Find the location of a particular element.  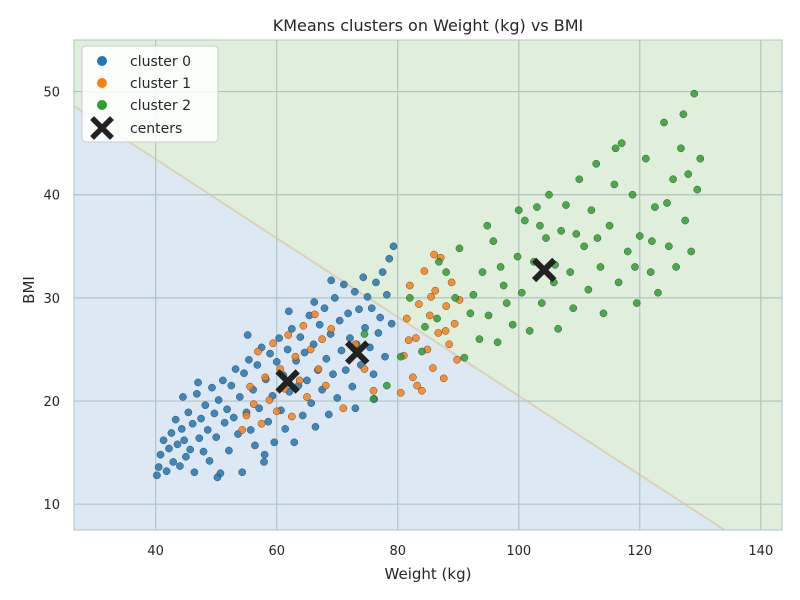

x-axis-label: Weight (kg) is located at coordinates (428, 574).